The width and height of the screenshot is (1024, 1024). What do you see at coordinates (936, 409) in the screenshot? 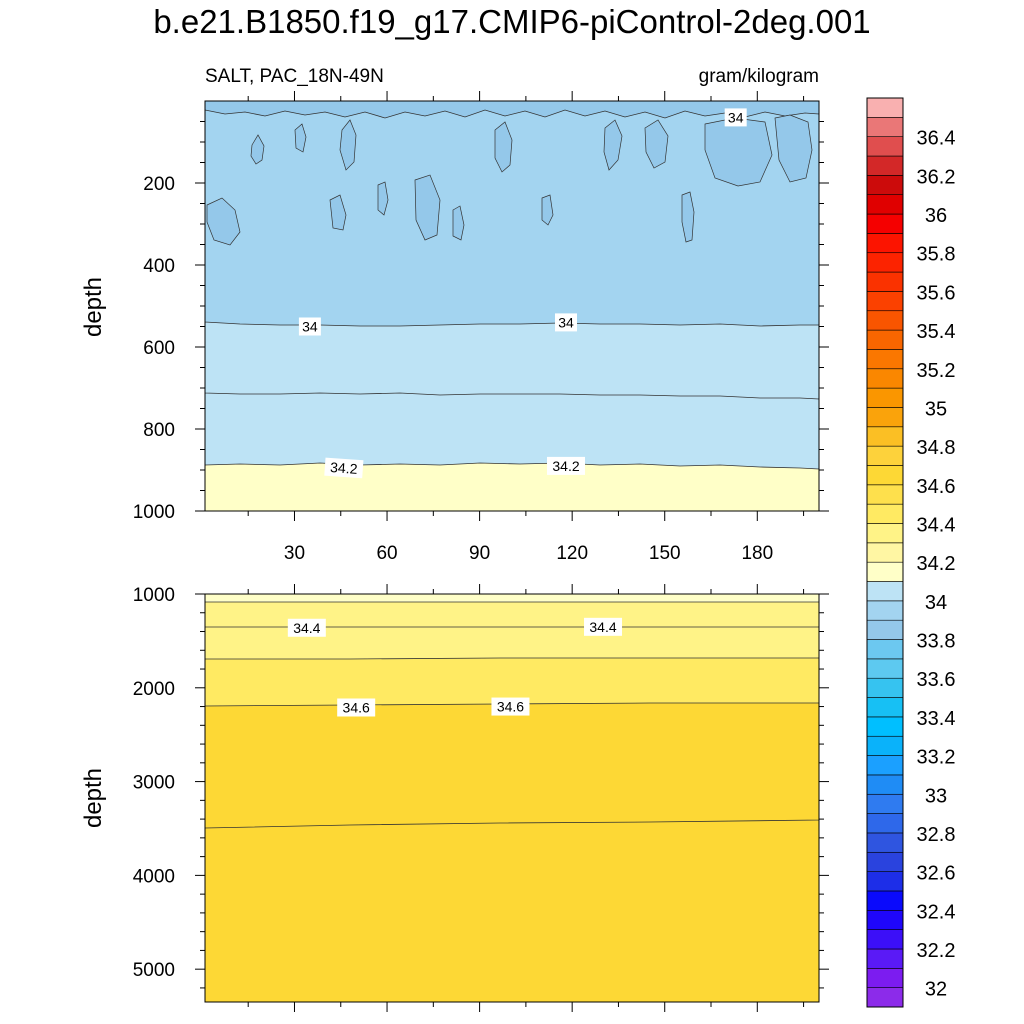
I see `colorbar-label: 35` at bounding box center [936, 409].